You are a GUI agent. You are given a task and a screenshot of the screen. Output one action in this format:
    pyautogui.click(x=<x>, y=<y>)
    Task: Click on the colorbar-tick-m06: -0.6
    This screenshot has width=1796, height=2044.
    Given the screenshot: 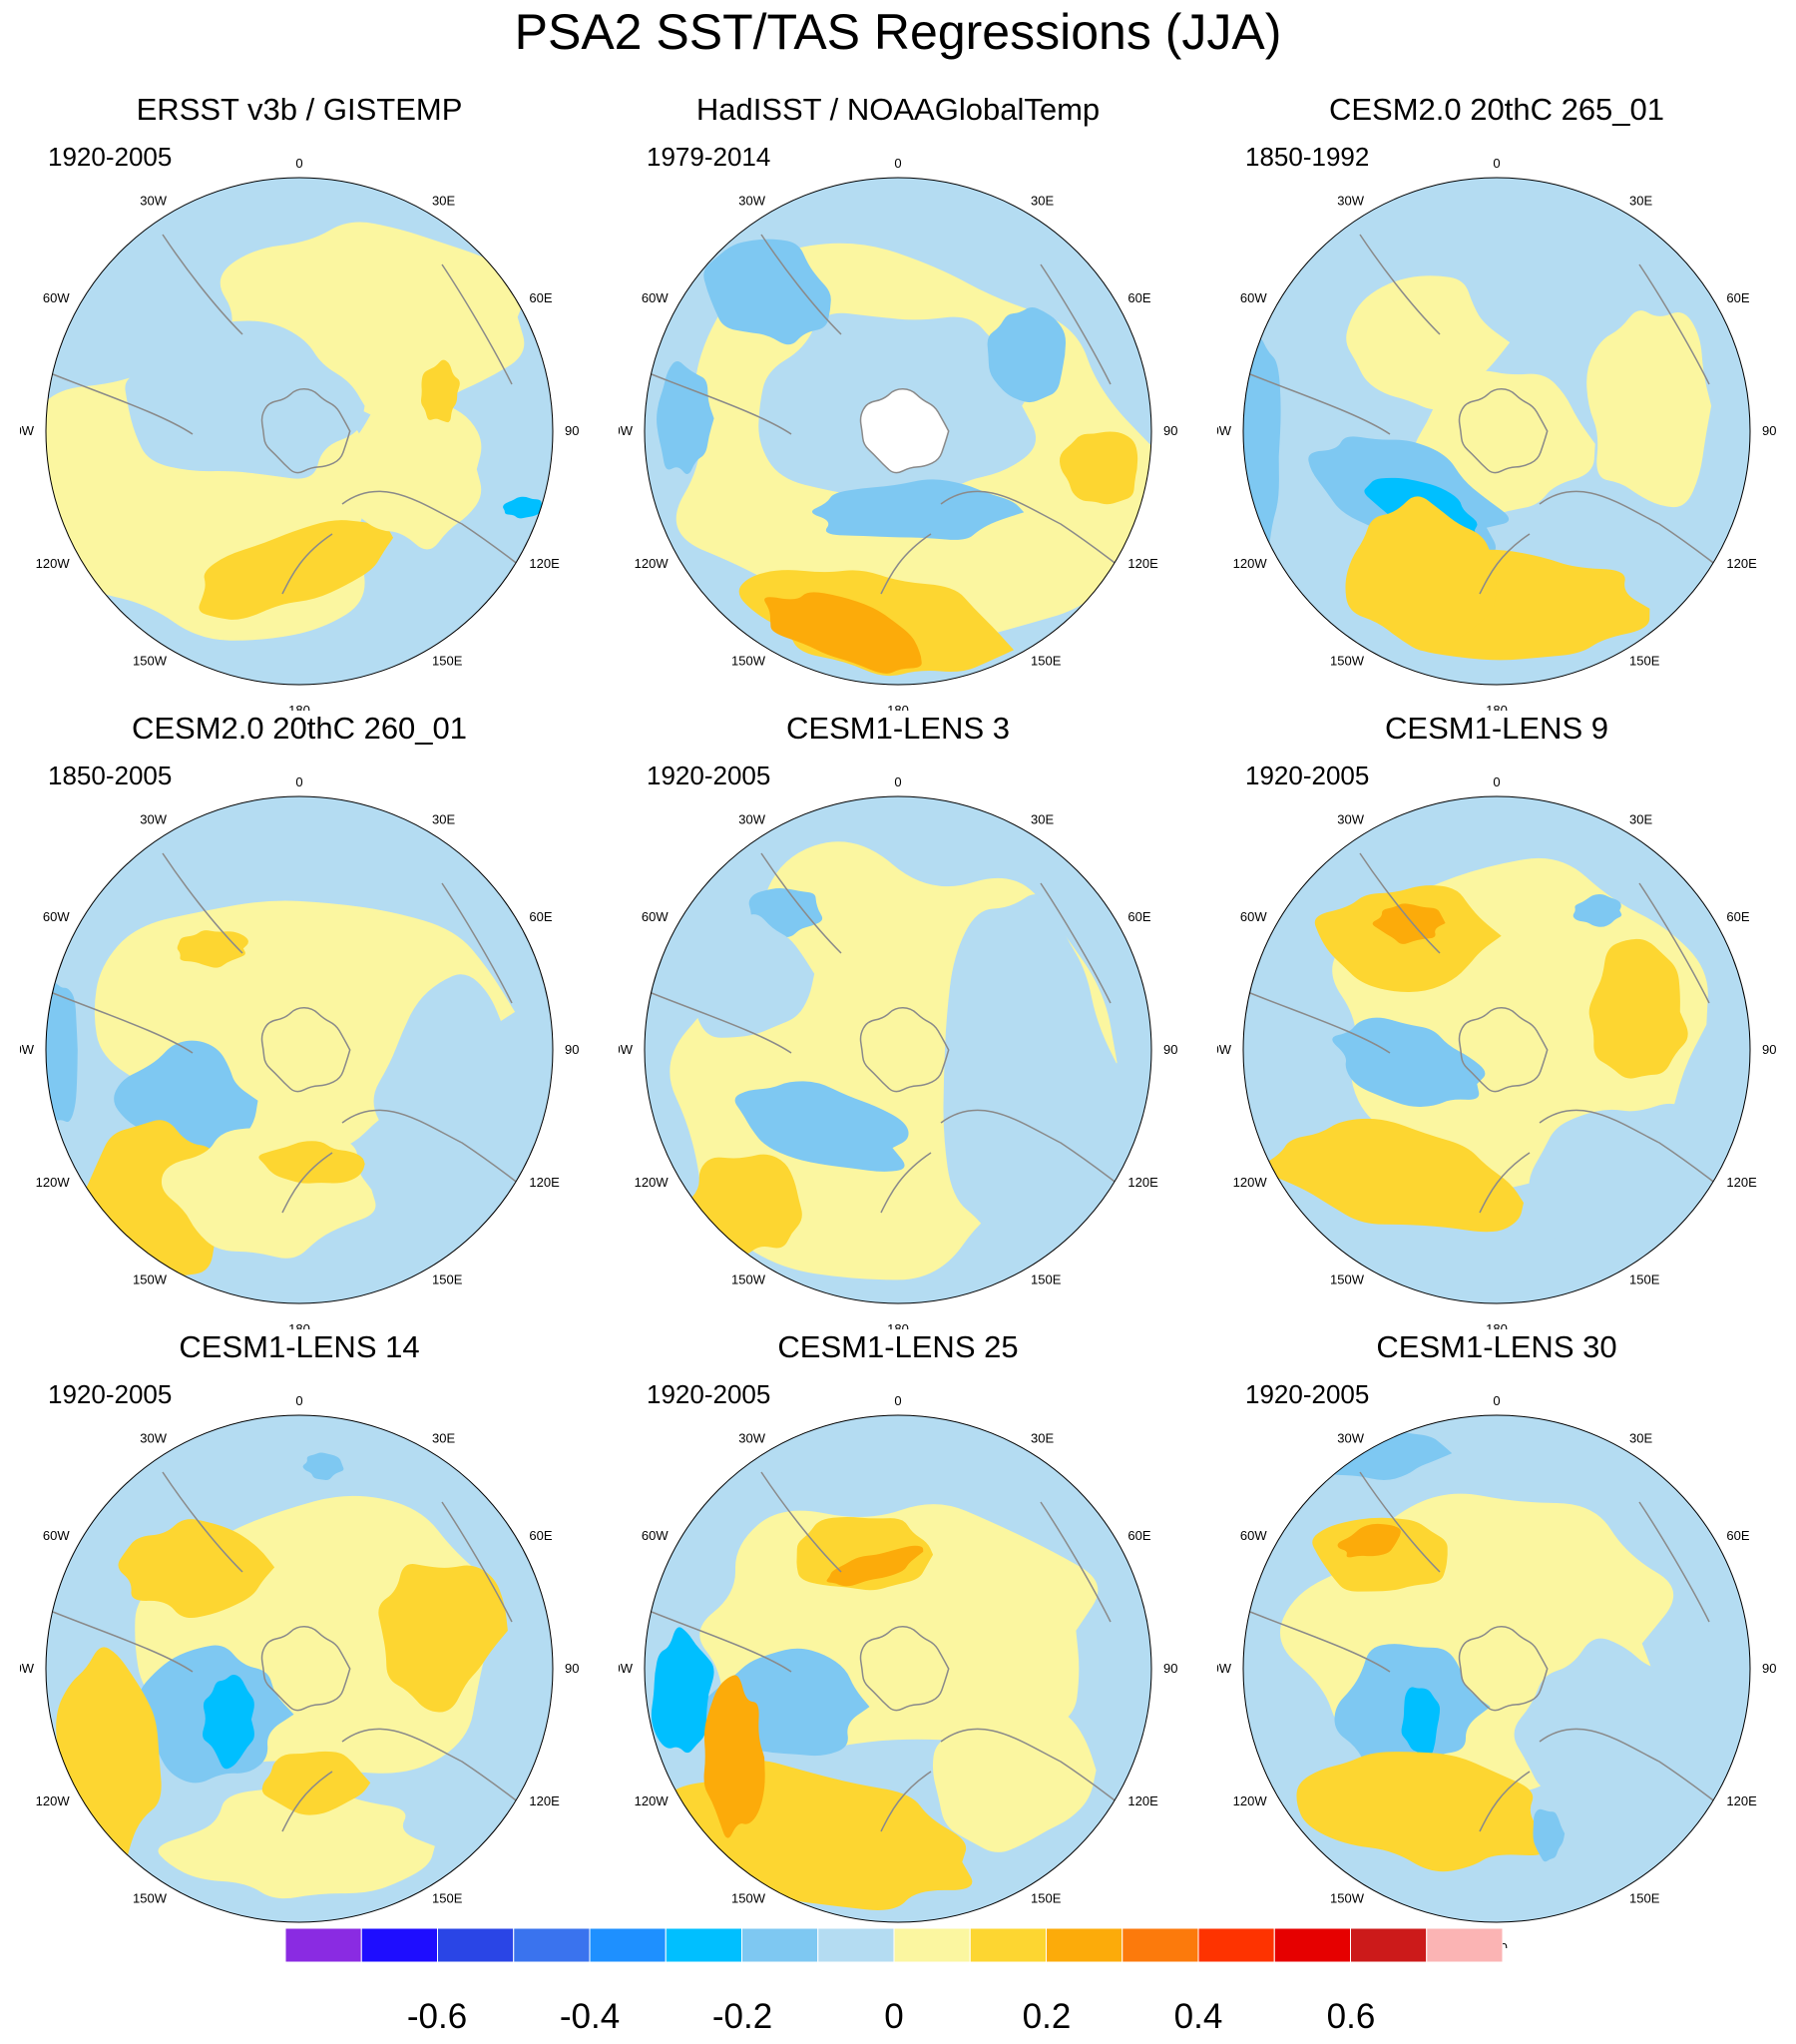 What is the action you would take?
    pyautogui.click(x=437, y=2016)
    